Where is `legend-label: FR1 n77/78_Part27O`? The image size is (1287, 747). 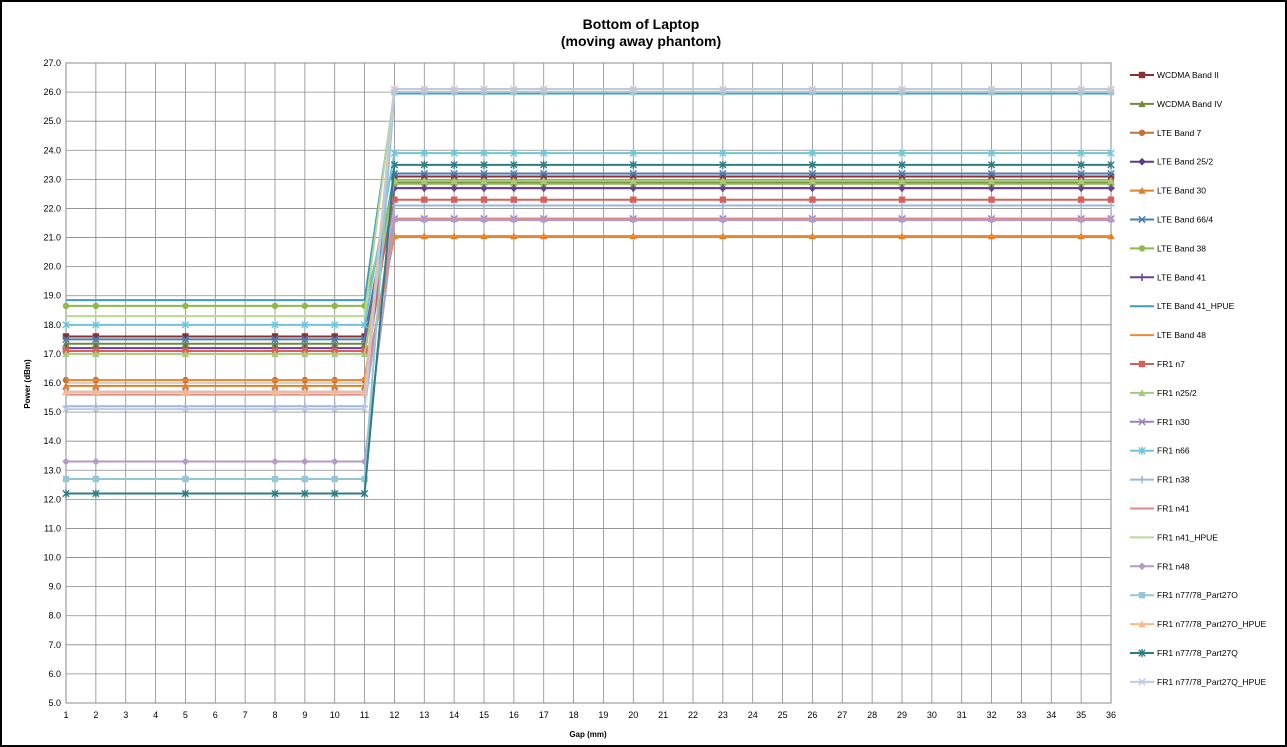 legend-label: FR1 n77/78_Part27O is located at coordinates (1197, 595).